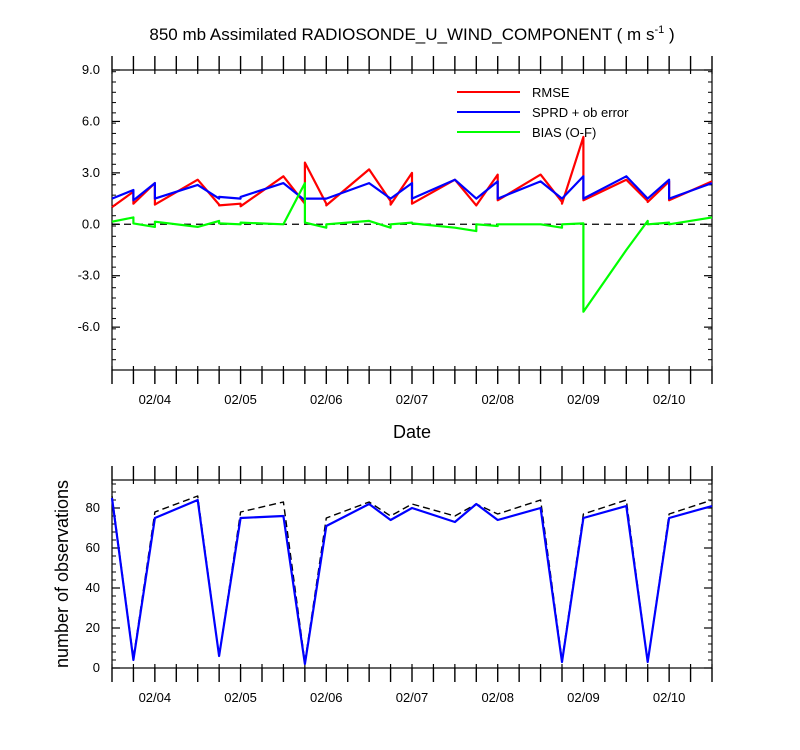 This screenshot has width=800, height=750. What do you see at coordinates (412, 247) in the screenshot?
I see `series-line-bias-o-f` at bounding box center [412, 247].